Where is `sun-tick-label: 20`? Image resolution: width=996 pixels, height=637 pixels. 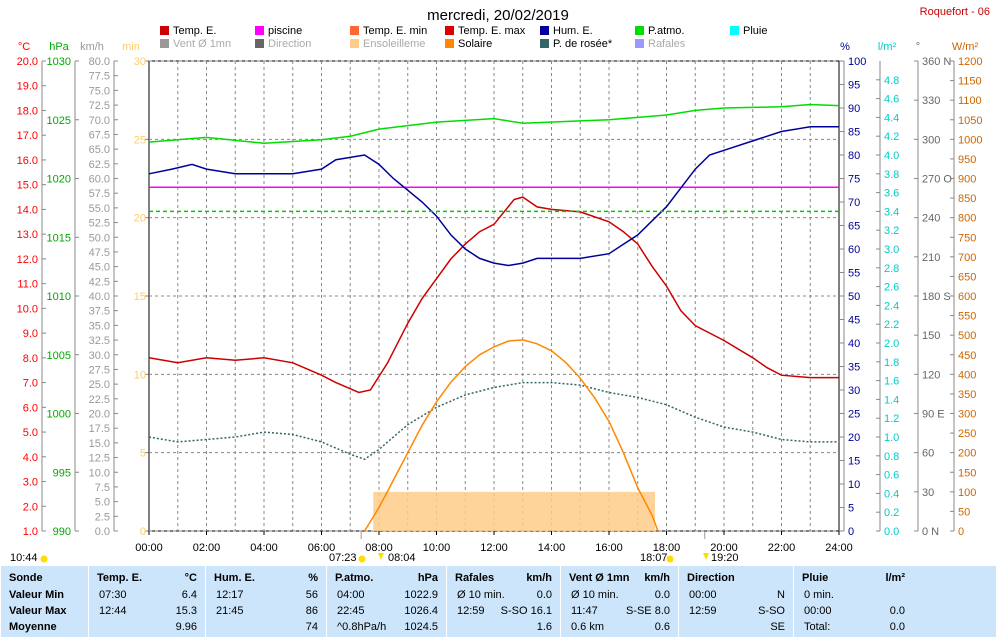
sun-tick-label: 20 is located at coordinates (140, 219).